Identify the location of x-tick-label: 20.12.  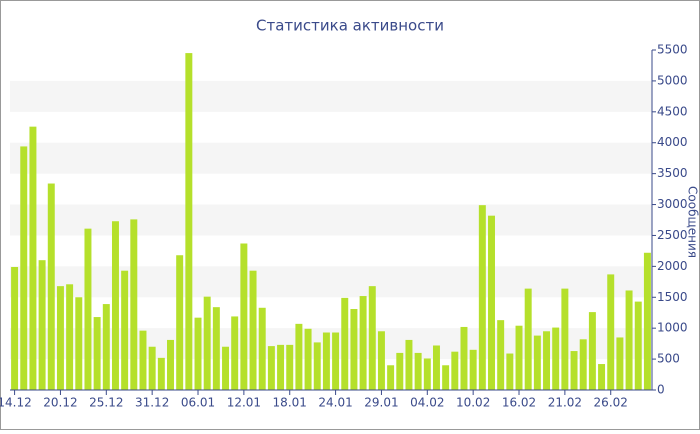
(60, 403).